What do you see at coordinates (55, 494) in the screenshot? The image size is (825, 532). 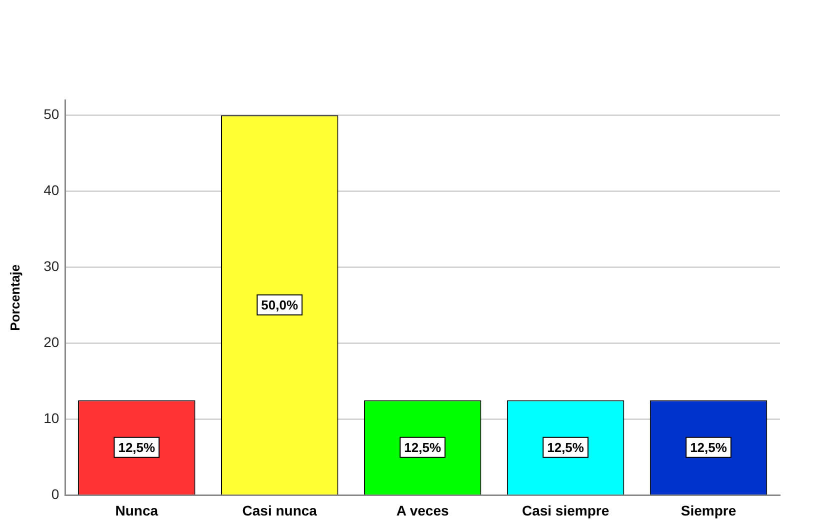 I see `y-tick-label: 0` at bounding box center [55, 494].